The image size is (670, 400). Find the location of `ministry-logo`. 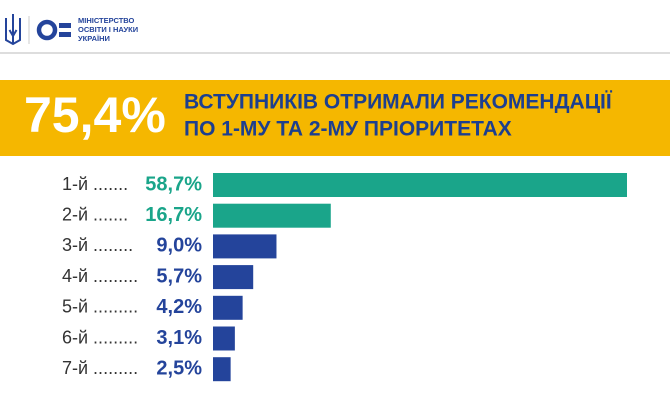

ministry-logo is located at coordinates (53, 30).